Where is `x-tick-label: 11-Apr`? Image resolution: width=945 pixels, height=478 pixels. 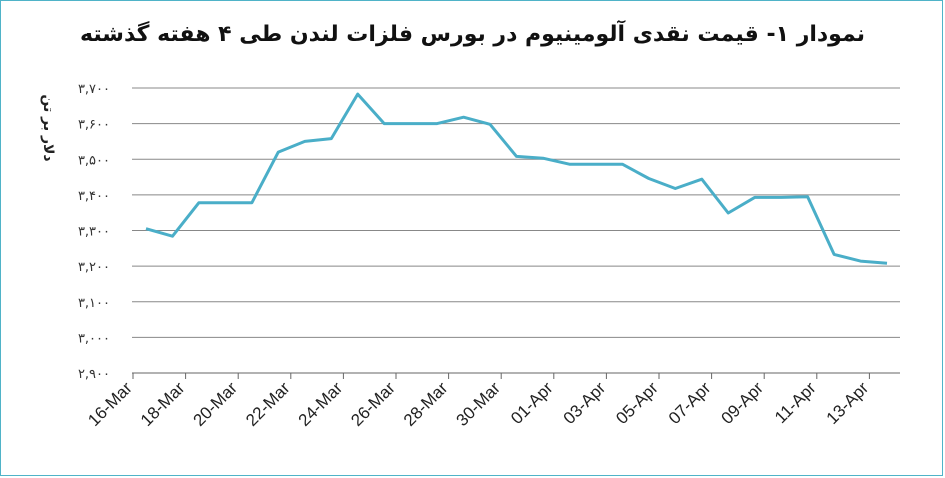 x-tick-label: 11-Apr is located at coordinates (795, 402).